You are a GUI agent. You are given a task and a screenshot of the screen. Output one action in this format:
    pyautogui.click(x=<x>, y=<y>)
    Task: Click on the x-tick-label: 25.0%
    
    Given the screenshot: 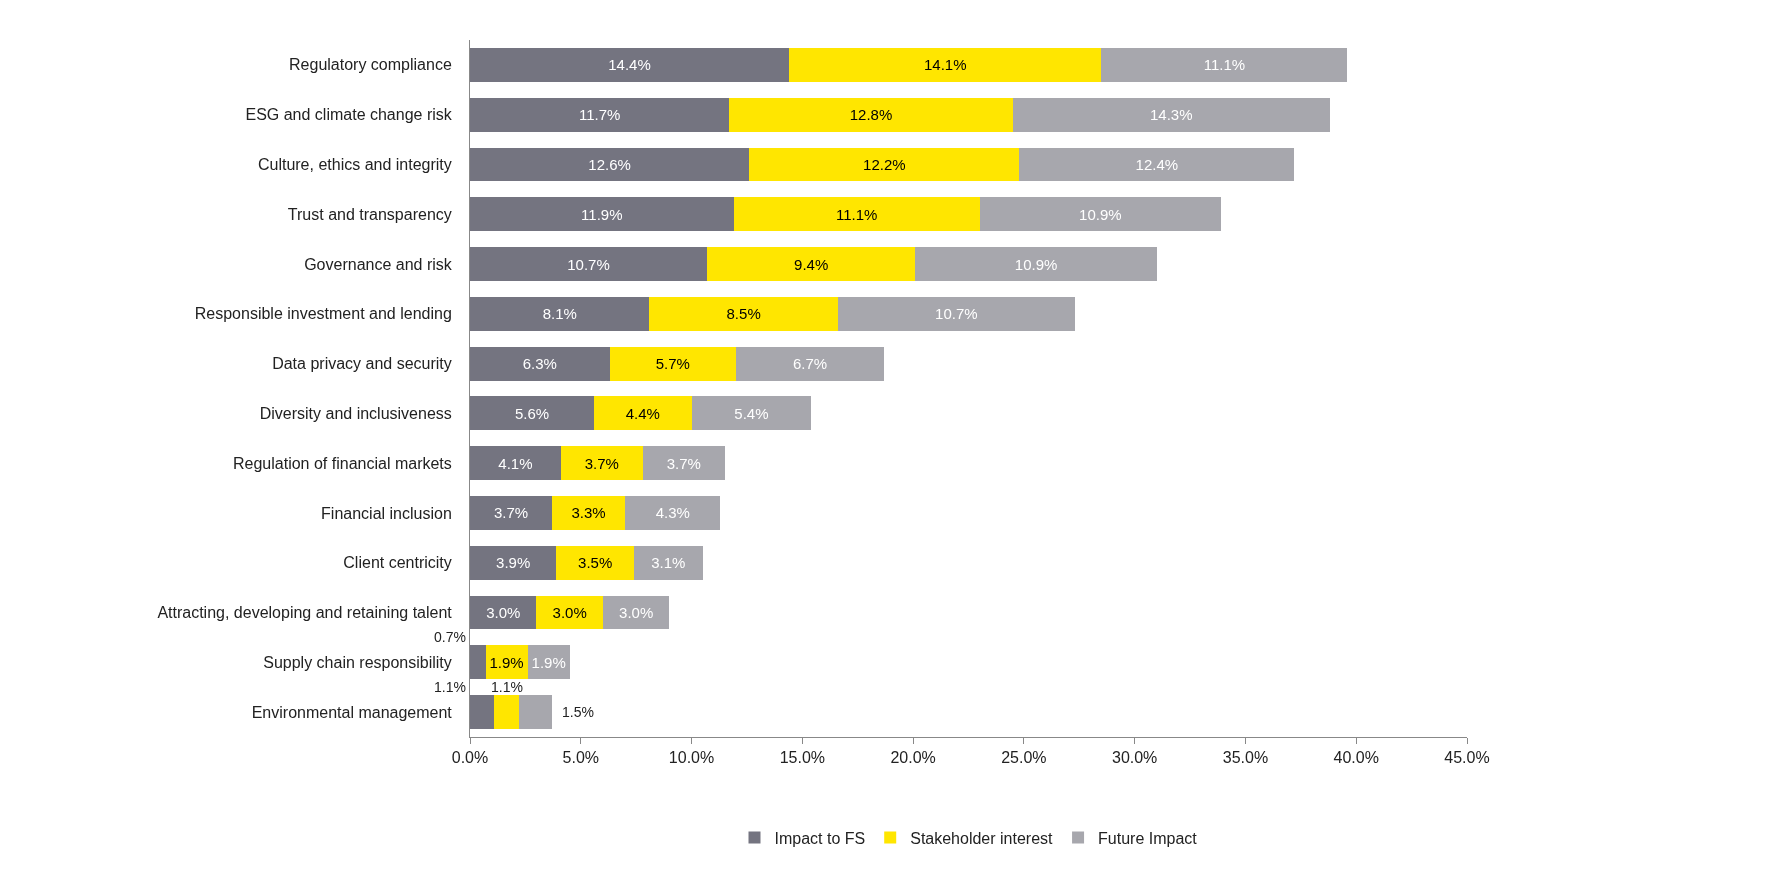 What is the action you would take?
    pyautogui.click(x=1024, y=758)
    